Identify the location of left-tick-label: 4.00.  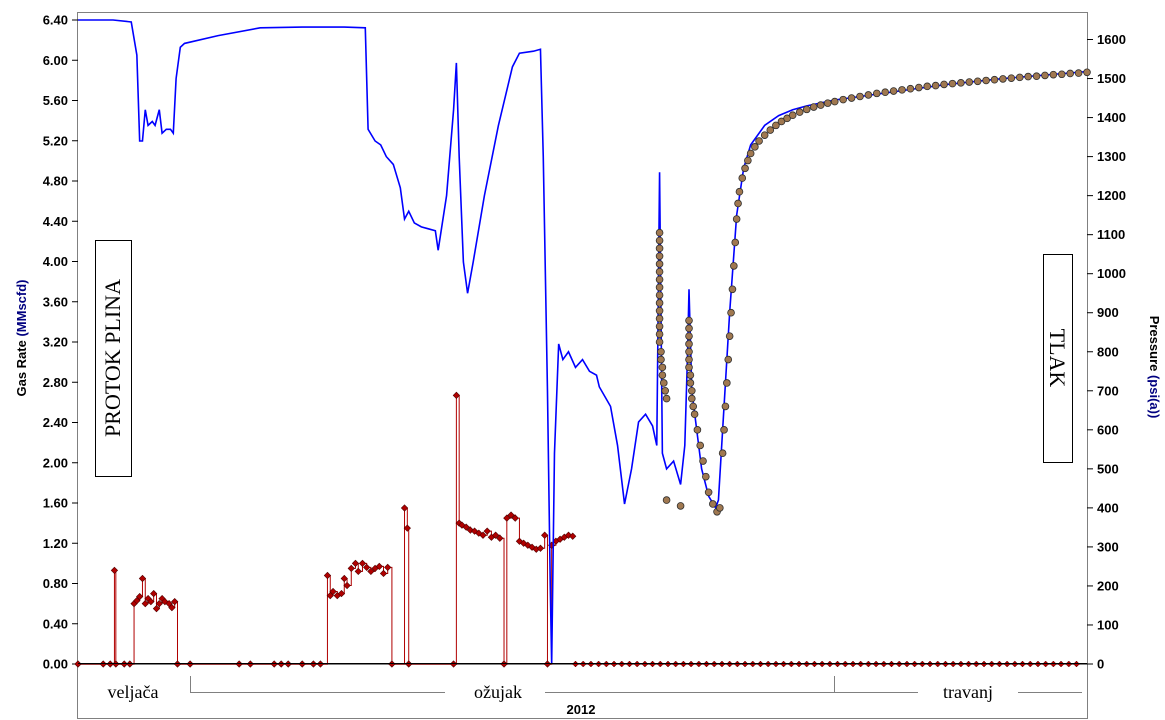
(55, 261).